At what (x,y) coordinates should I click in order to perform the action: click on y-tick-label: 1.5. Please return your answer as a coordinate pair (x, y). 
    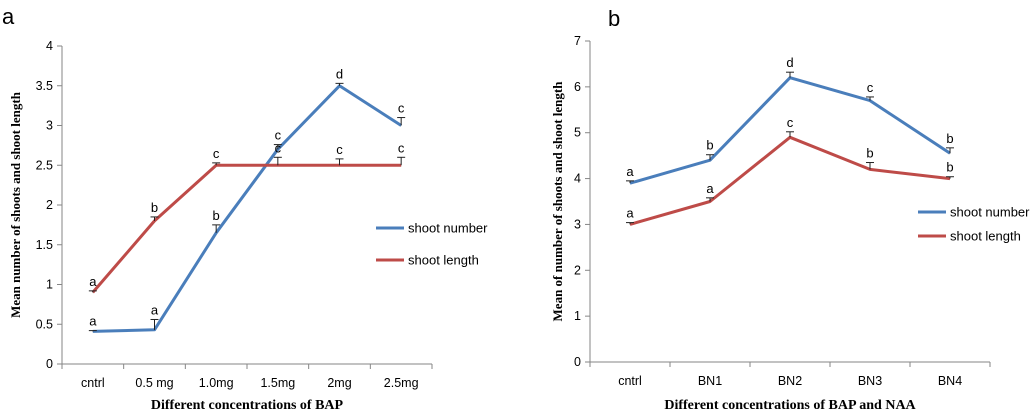
    Looking at the image, I should click on (44, 245).